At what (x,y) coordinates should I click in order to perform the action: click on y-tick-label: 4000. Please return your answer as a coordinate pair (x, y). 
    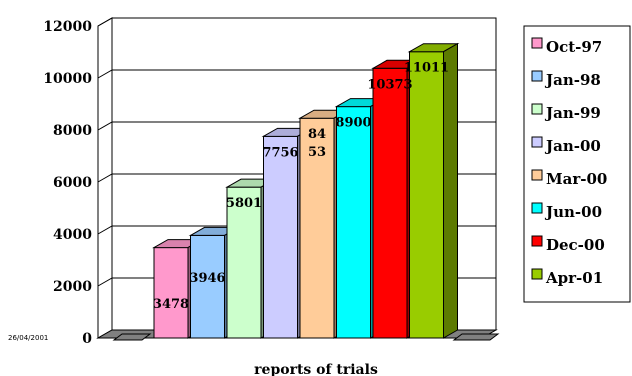
    Looking at the image, I should click on (72, 235).